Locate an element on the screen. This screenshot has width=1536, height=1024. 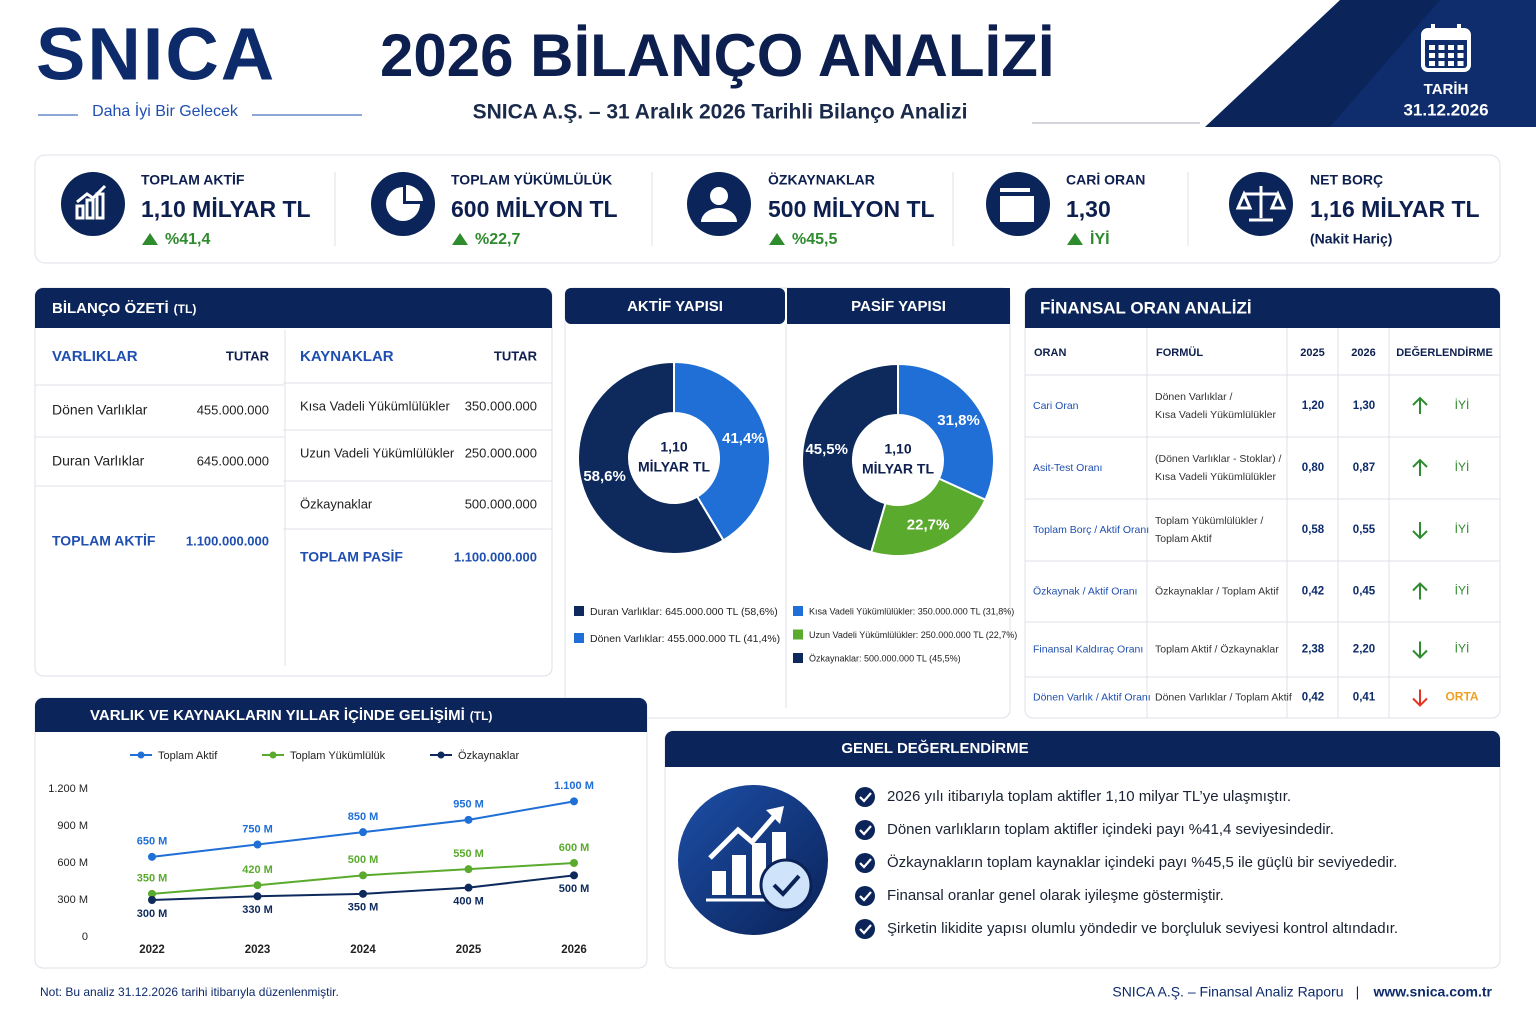
row-value: 350.000.000 is located at coordinates (501, 405).